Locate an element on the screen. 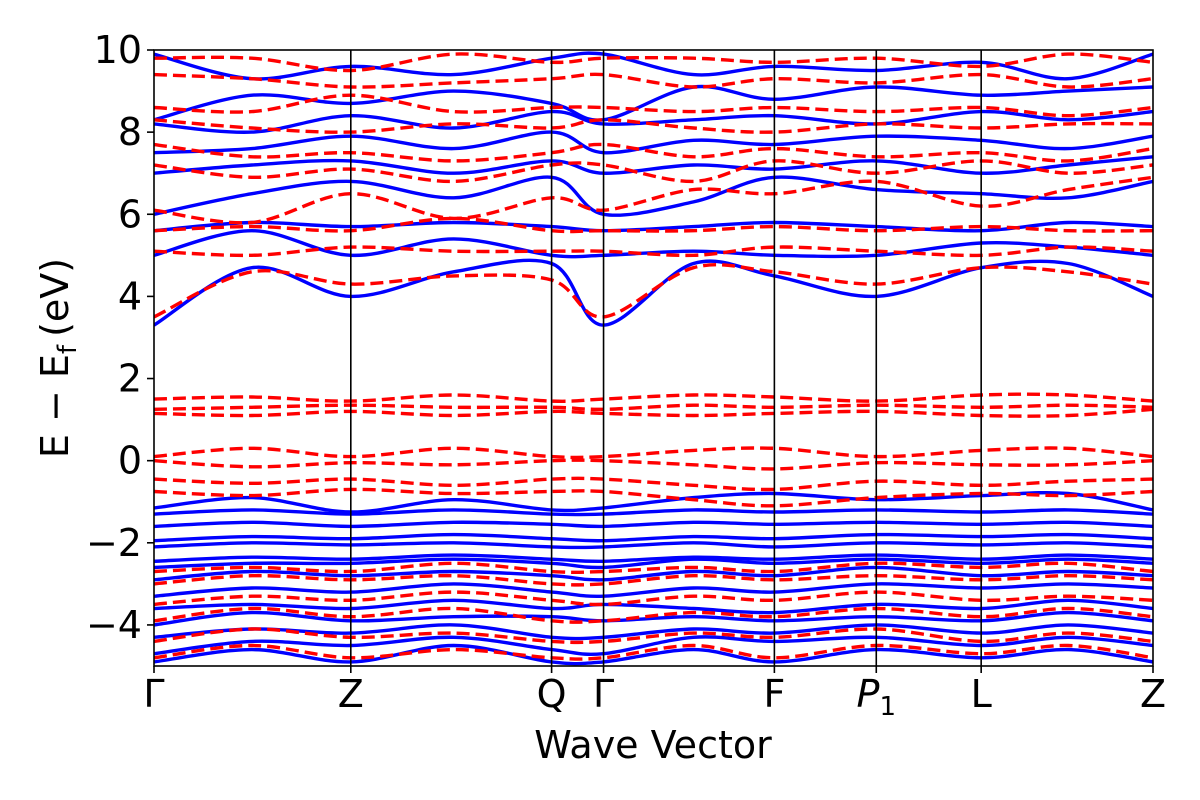 Image resolution: width=1200 pixels, height=800 pixels. y-axis-title-main: E − E is located at coordinates (55, 406).